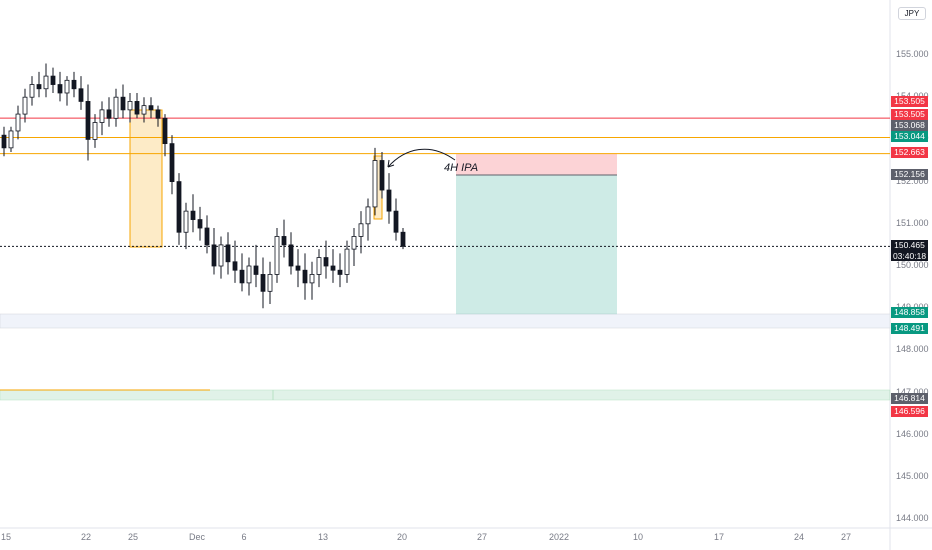 The width and height of the screenshot is (932, 550). Describe the element at coordinates (86, 537) in the screenshot. I see `x-tick-label: 22` at that location.